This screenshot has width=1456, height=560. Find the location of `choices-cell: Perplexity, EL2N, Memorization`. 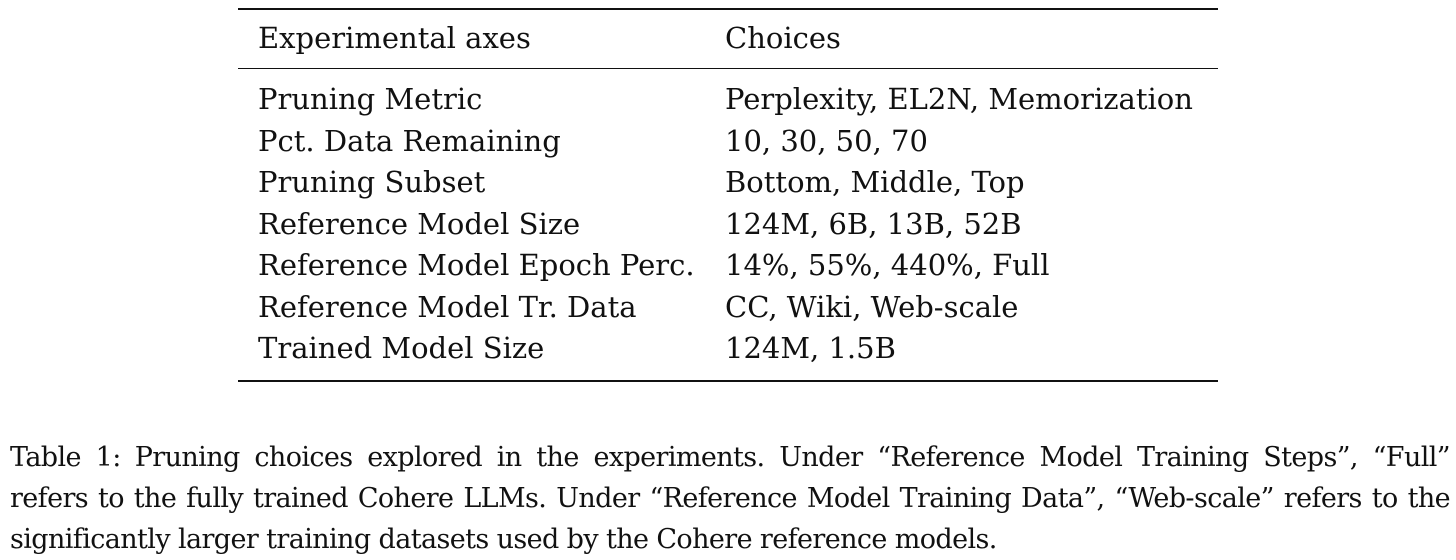

choices-cell: Perplexity, EL2N, Memorization is located at coordinates (959, 99).